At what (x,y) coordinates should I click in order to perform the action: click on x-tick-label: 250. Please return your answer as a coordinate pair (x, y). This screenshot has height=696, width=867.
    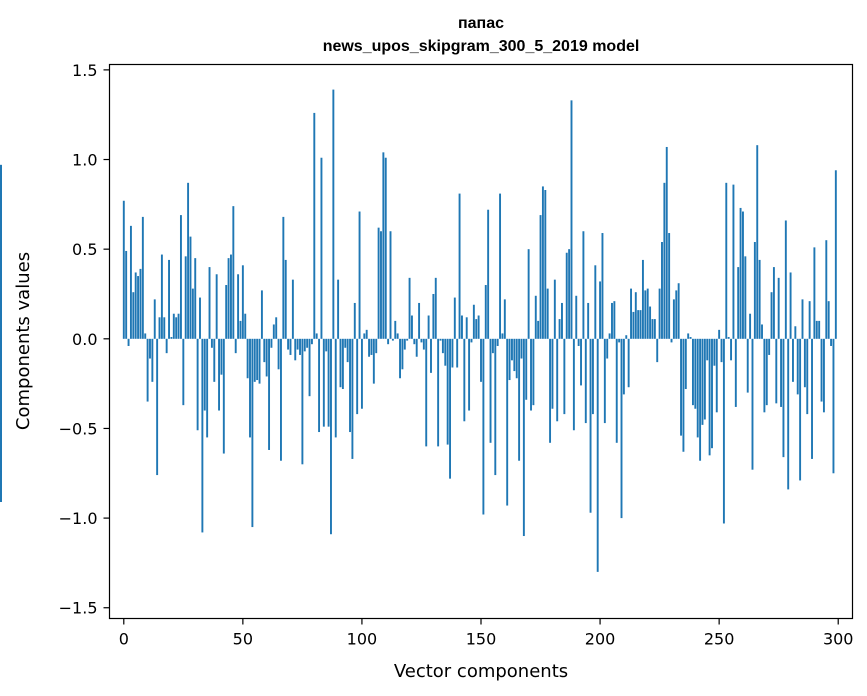
    Looking at the image, I should click on (719, 639).